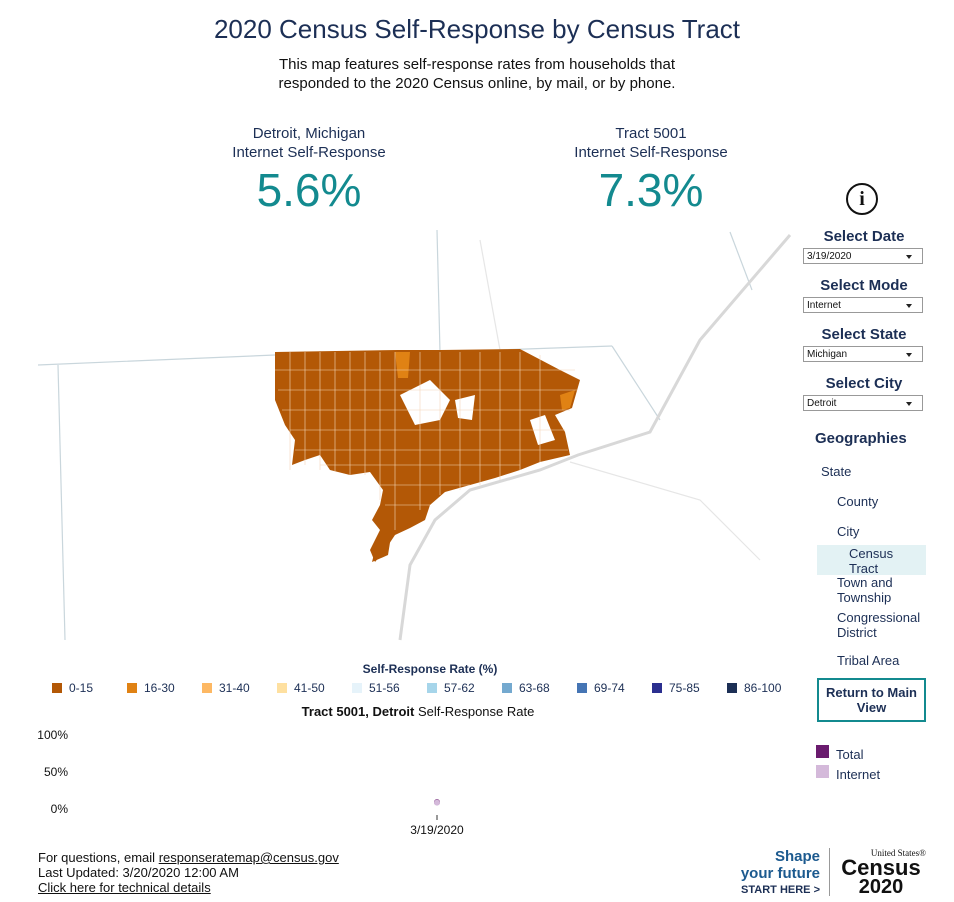 This screenshot has height=902, width=954. I want to click on legend-label: 0-15, so click(81, 688).